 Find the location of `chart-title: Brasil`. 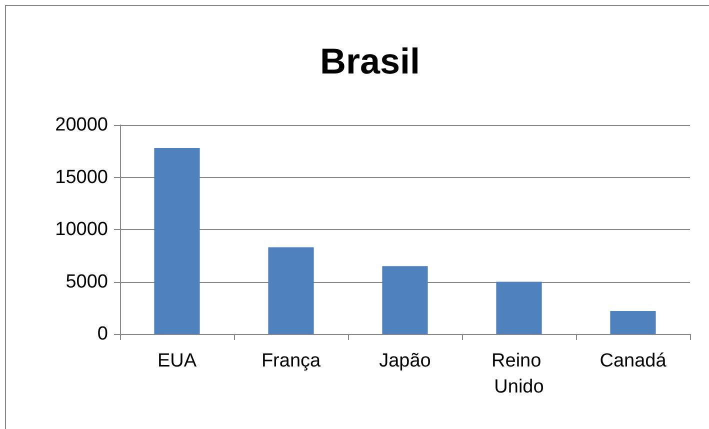

chart-title: Brasil is located at coordinates (370, 61).